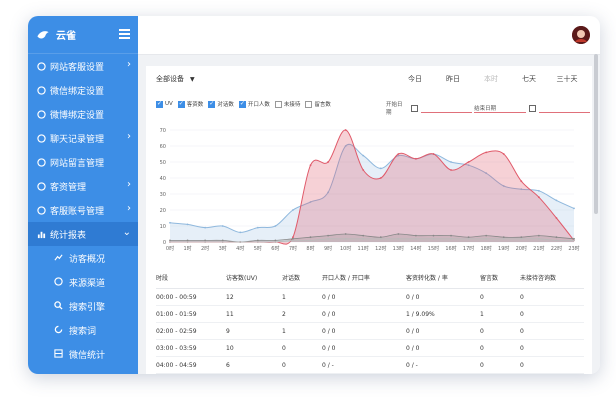 The width and height of the screenshot is (616, 416). I want to click on legend-checkbox: ✓ 开口人数, so click(254, 104).